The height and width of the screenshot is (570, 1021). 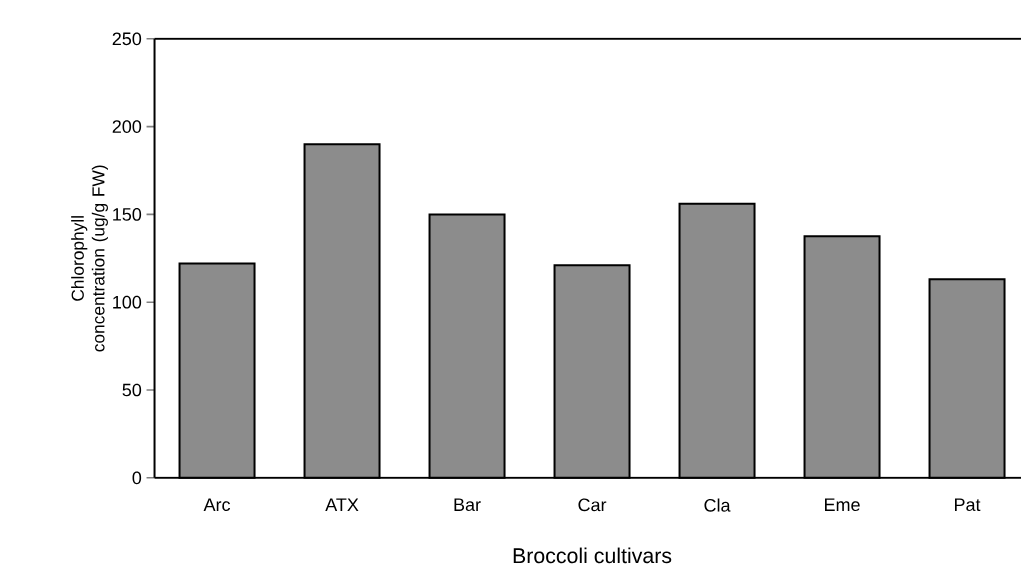 I want to click on x-tick-label: Car, so click(x=592, y=505).